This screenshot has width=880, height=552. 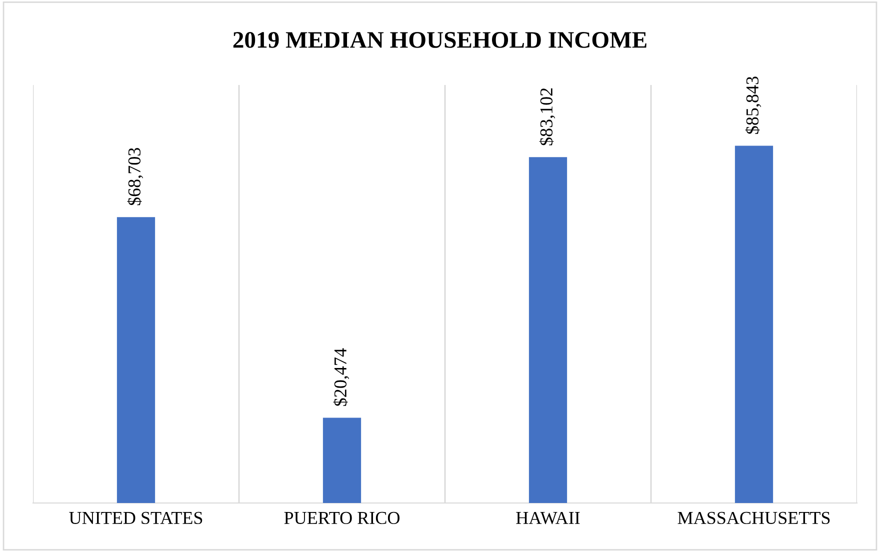 What do you see at coordinates (341, 377) in the screenshot?
I see `data-label: $20,474` at bounding box center [341, 377].